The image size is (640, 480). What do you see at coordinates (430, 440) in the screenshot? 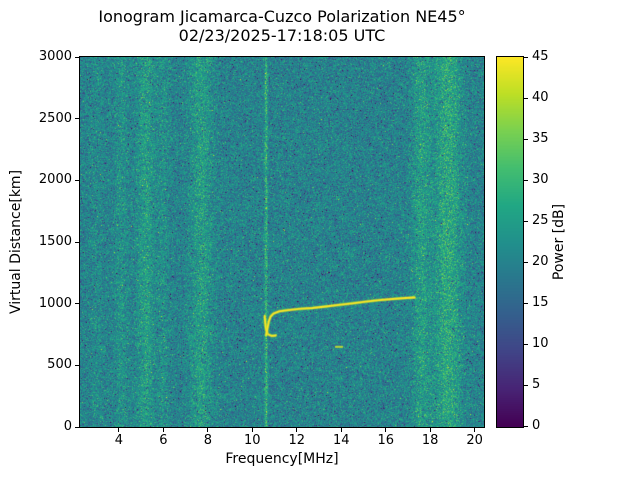
I see `x-tick-label: 18` at bounding box center [430, 440].